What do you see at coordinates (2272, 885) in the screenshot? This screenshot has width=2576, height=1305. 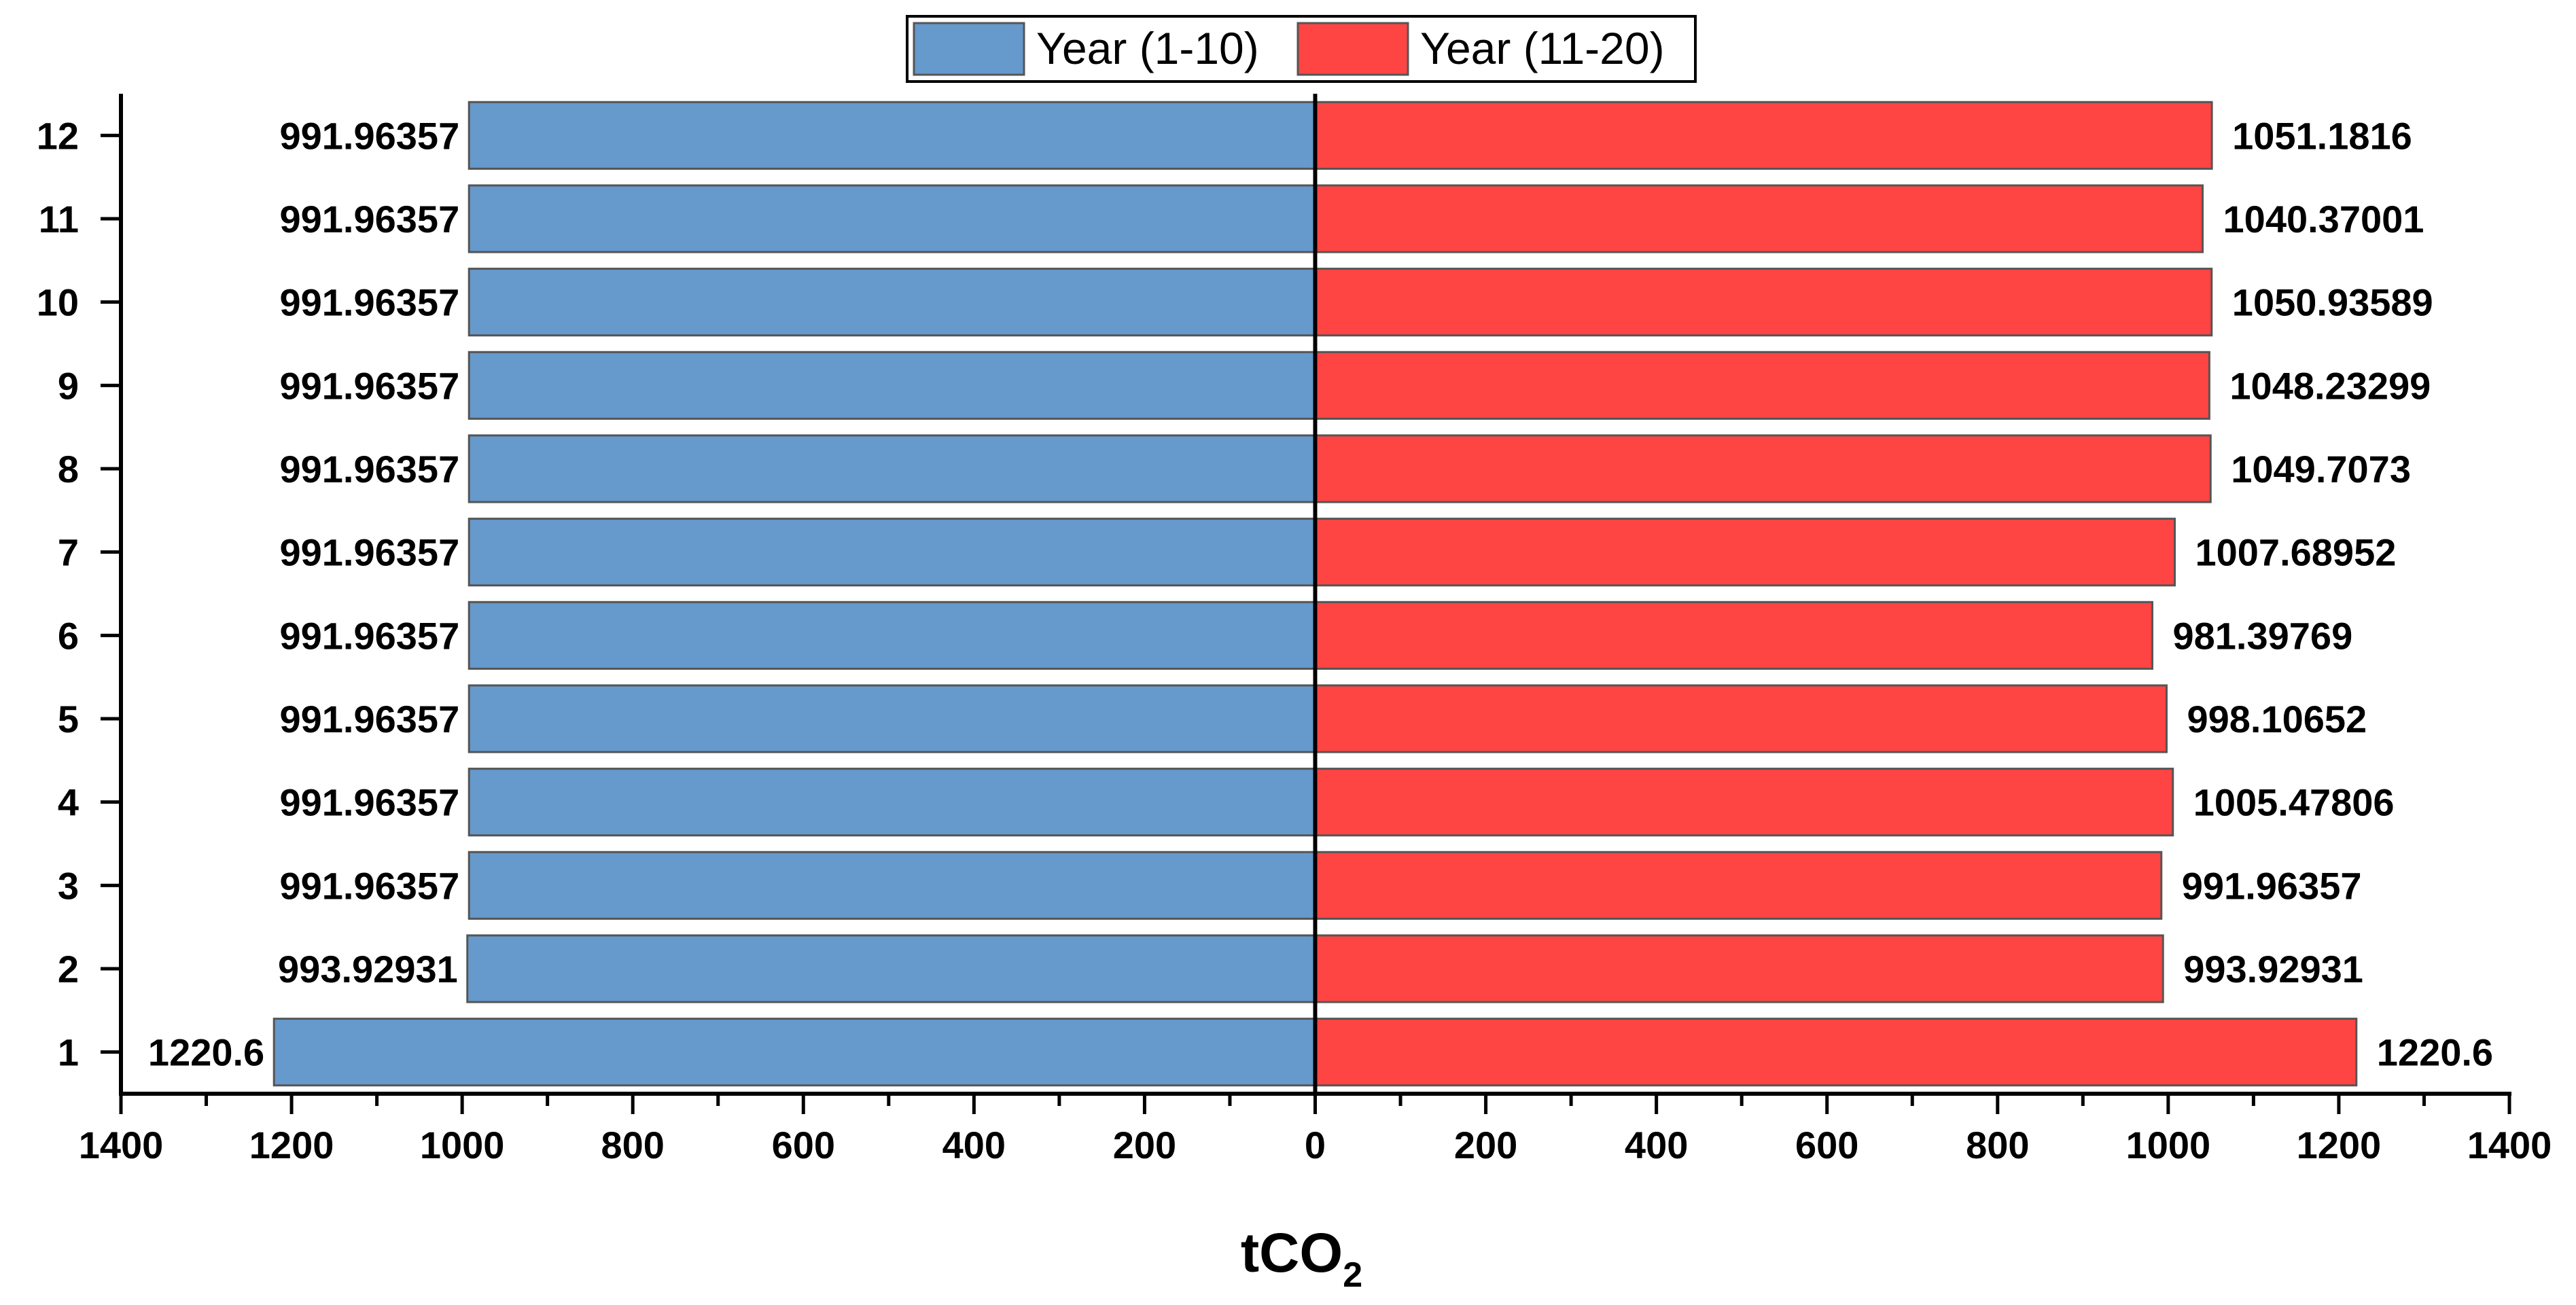 I see `data-label-right-3: 991.96357` at bounding box center [2272, 885].